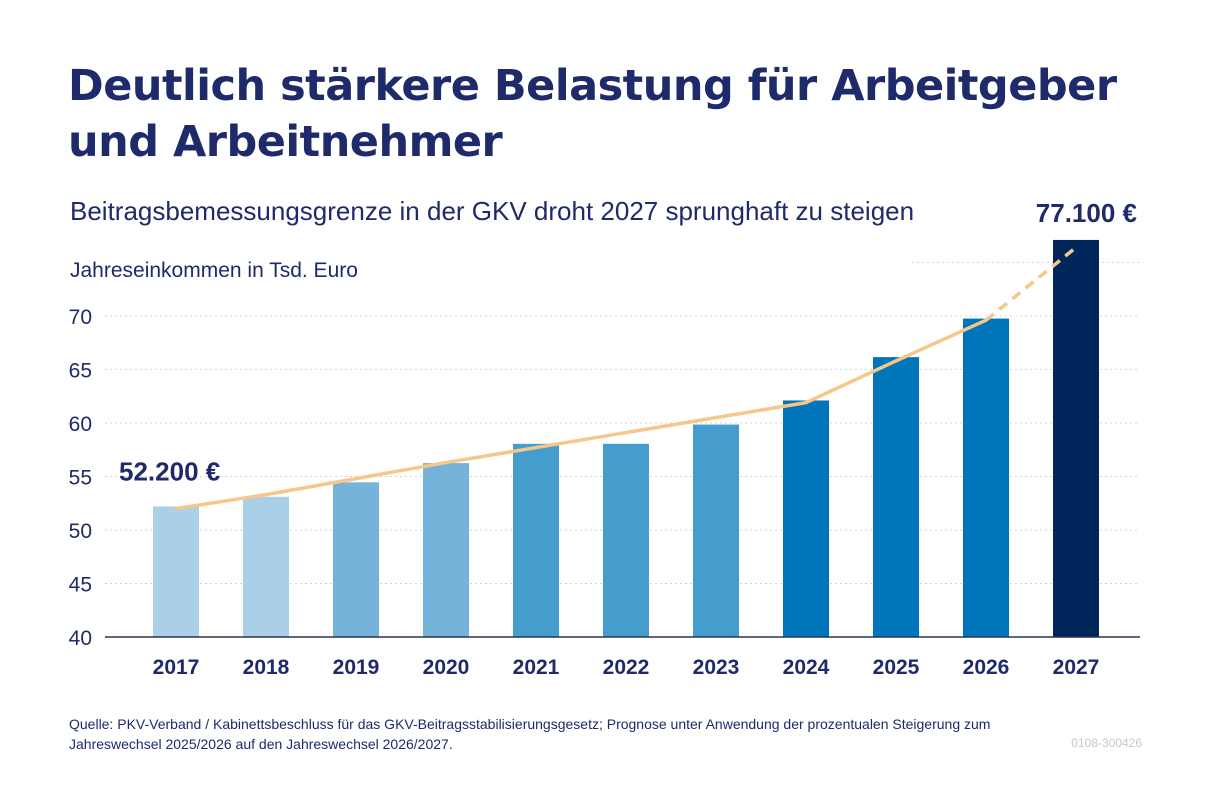  What do you see at coordinates (80, 317) in the screenshot?
I see `y-tick-label: 70` at bounding box center [80, 317].